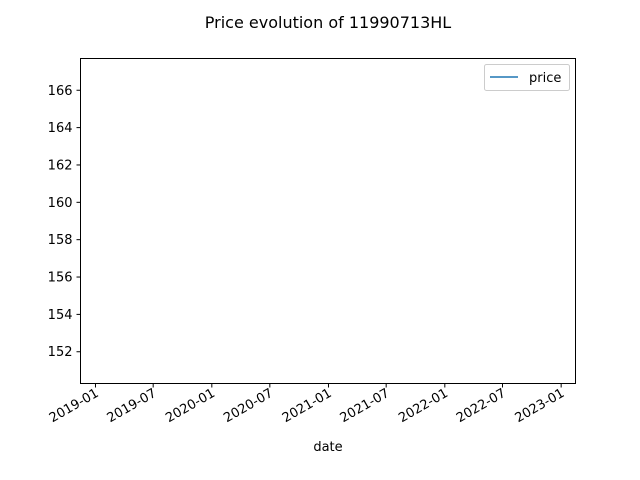 This screenshot has width=640, height=480. Describe the element at coordinates (60, 203) in the screenshot. I see `y-tick-label: 160` at that location.